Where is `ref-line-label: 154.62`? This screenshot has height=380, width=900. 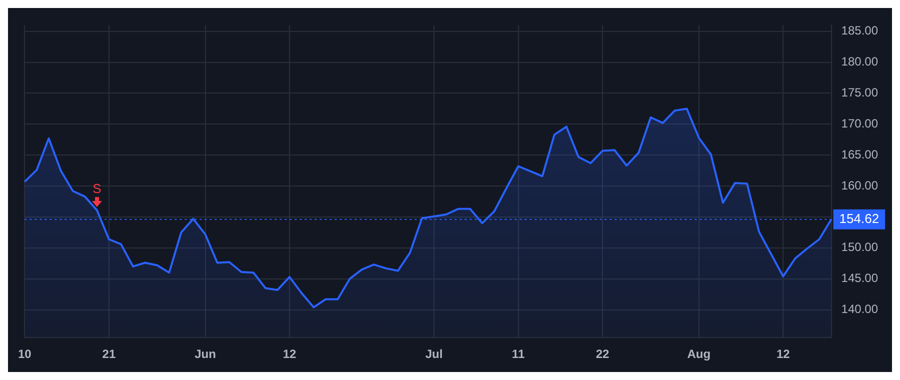 ref-line-label: 154.62 is located at coordinates (859, 218).